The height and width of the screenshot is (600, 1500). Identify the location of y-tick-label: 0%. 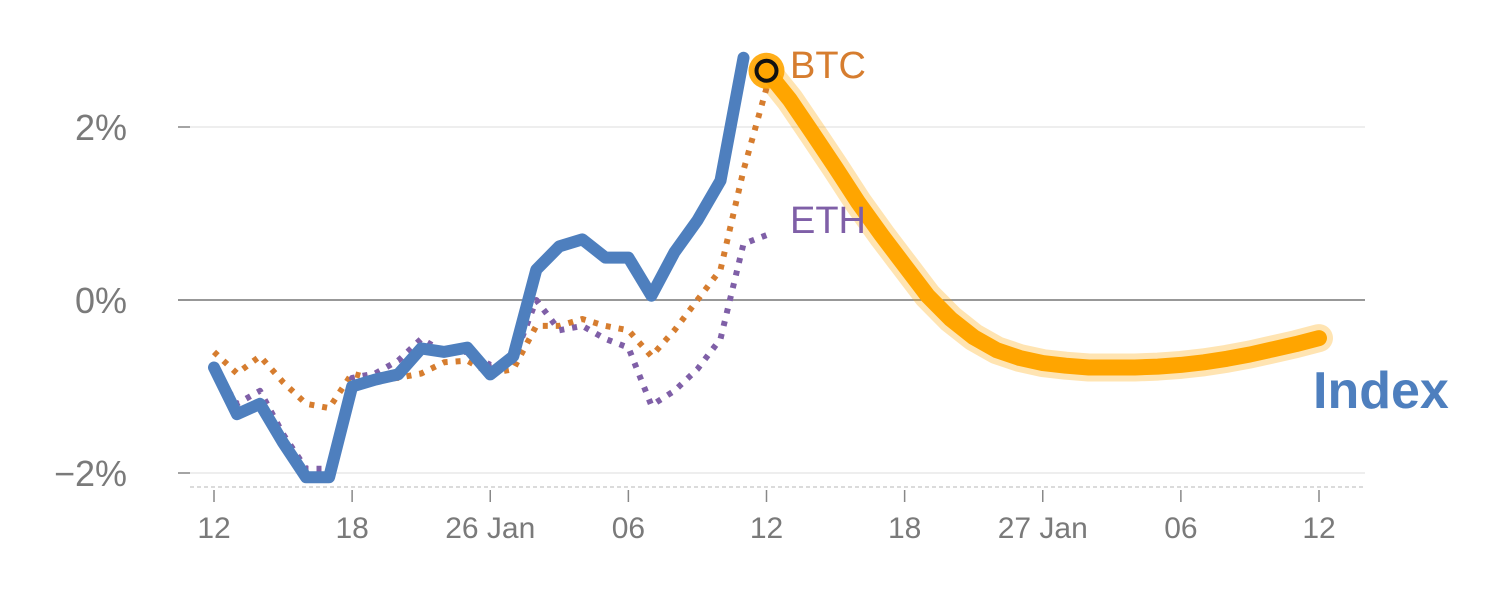
(101, 300).